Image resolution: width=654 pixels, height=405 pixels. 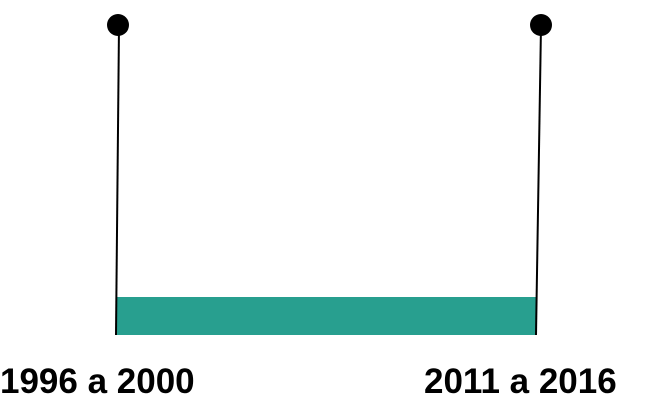 I want to click on start-connector-line, so click(x=117, y=180).